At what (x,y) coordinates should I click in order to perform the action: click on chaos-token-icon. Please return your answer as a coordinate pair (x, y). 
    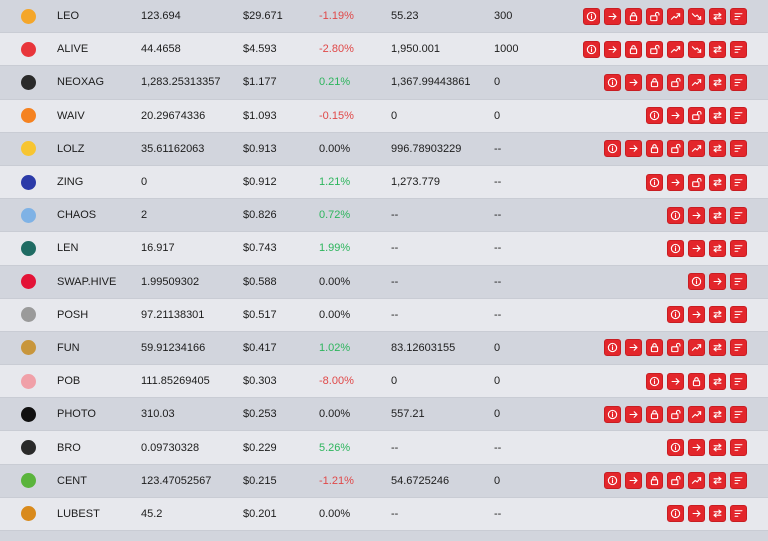
    Looking at the image, I should click on (28, 215).